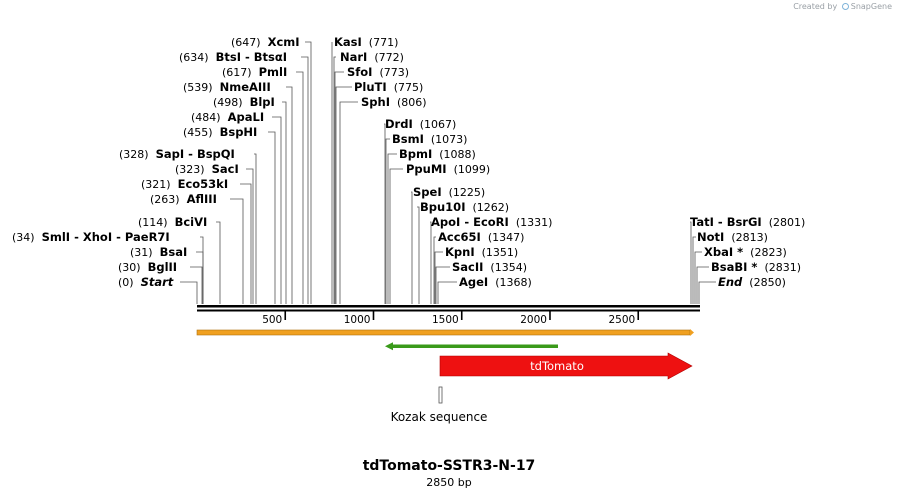 This screenshot has width=898, height=498. Describe the element at coordinates (394, 102) in the screenshot. I see `site-label-sphi: SphI (806)` at that location.